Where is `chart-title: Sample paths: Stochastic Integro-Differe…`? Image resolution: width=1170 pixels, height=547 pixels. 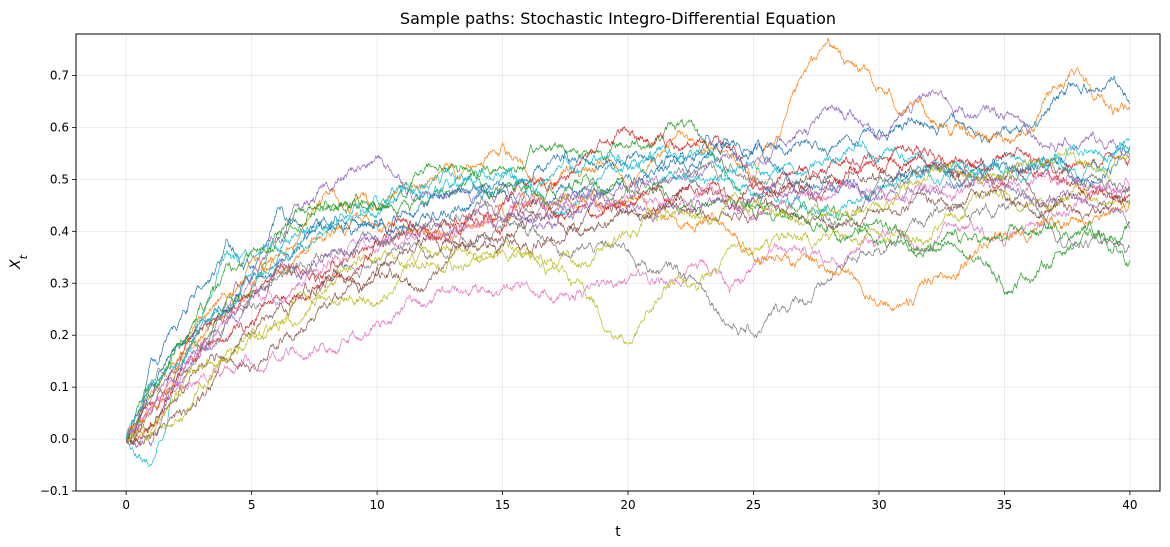 chart-title: Sample paths: Stochastic Integro-Differe… is located at coordinates (618, 18).